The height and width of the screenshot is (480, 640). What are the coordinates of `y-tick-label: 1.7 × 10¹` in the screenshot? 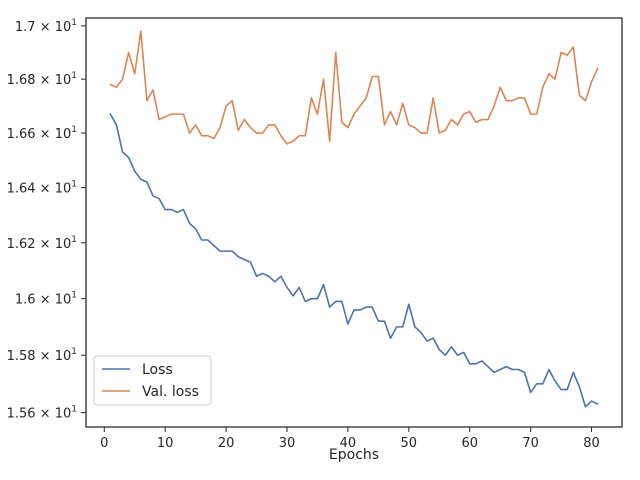 It's located at (46, 26).